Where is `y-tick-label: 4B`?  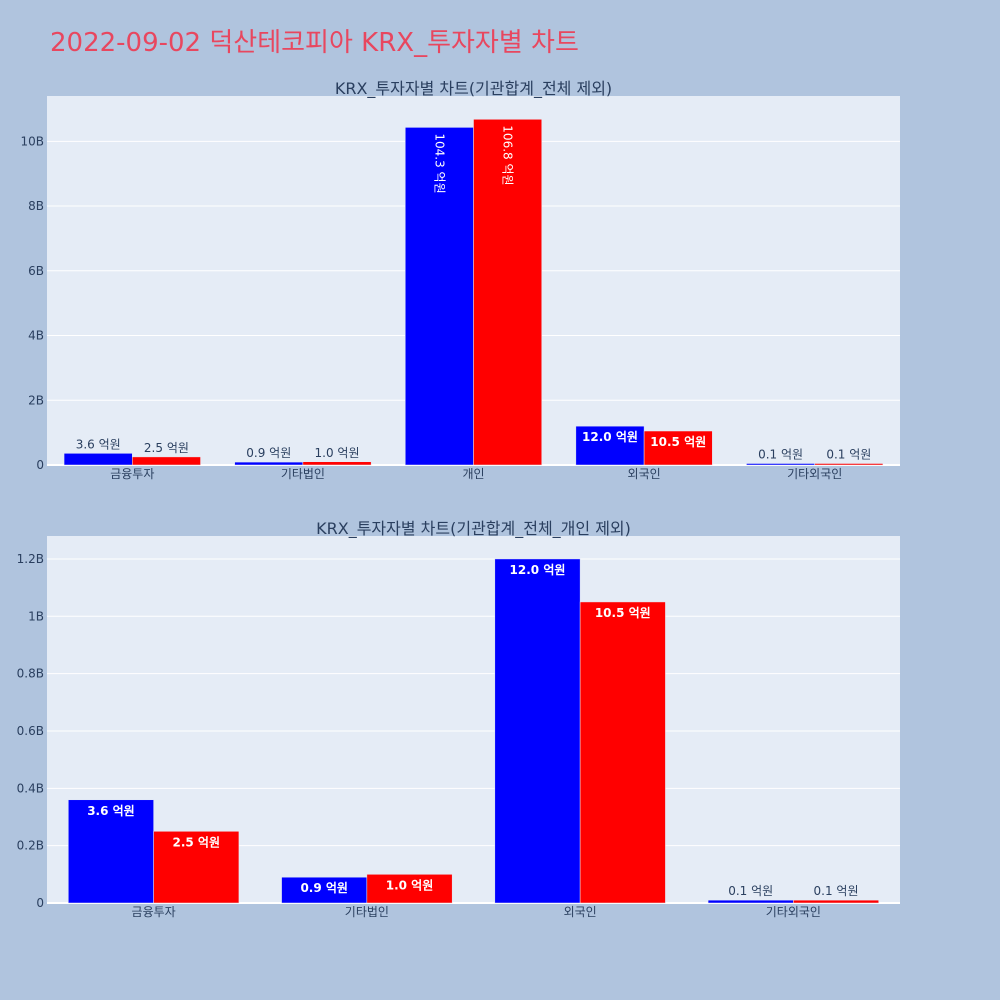
y-tick-label: 4B is located at coordinates (36, 336).